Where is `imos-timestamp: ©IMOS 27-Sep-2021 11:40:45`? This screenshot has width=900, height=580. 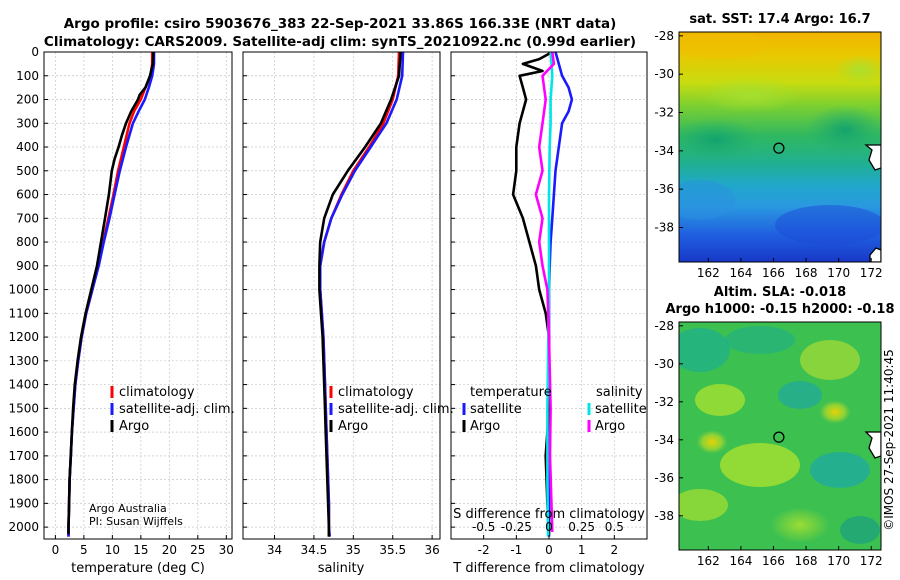
imos-timestamp: ©IMOS 27-Sep-2021 11:40:45 is located at coordinates (889, 440).